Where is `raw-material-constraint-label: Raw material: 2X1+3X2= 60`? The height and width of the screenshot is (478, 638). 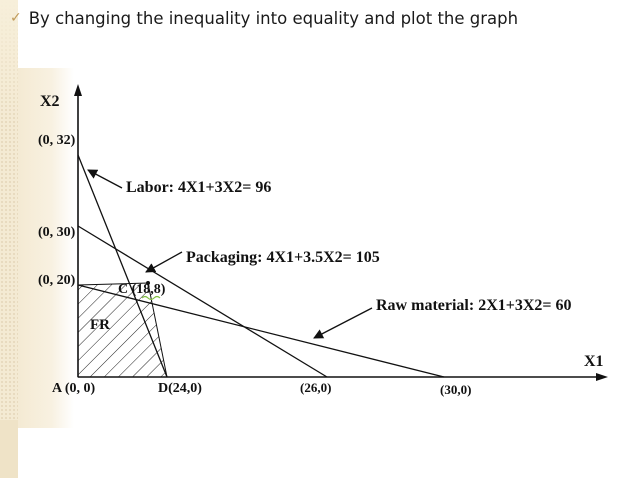 raw-material-constraint-label: Raw material: 2X1+3X2= 60 is located at coordinates (474, 305).